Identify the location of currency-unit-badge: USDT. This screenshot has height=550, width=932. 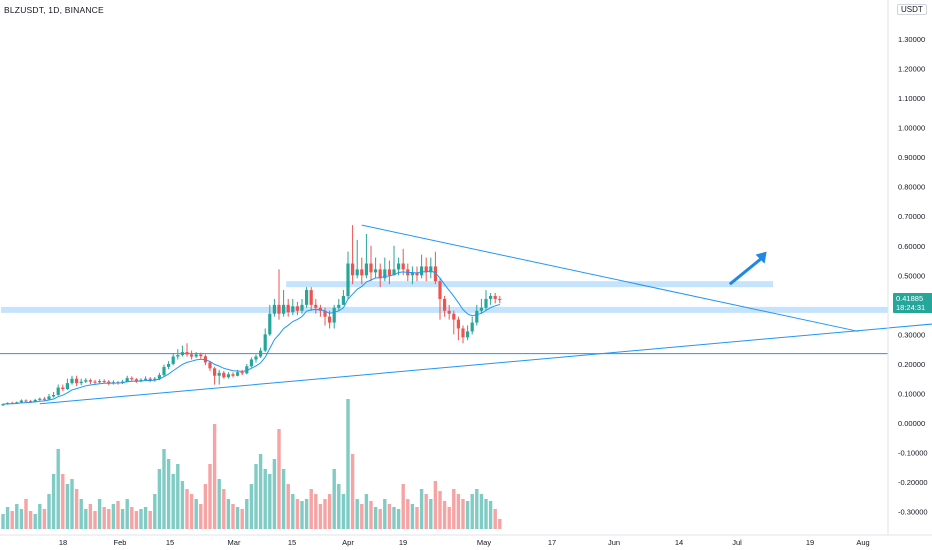
(912, 9).